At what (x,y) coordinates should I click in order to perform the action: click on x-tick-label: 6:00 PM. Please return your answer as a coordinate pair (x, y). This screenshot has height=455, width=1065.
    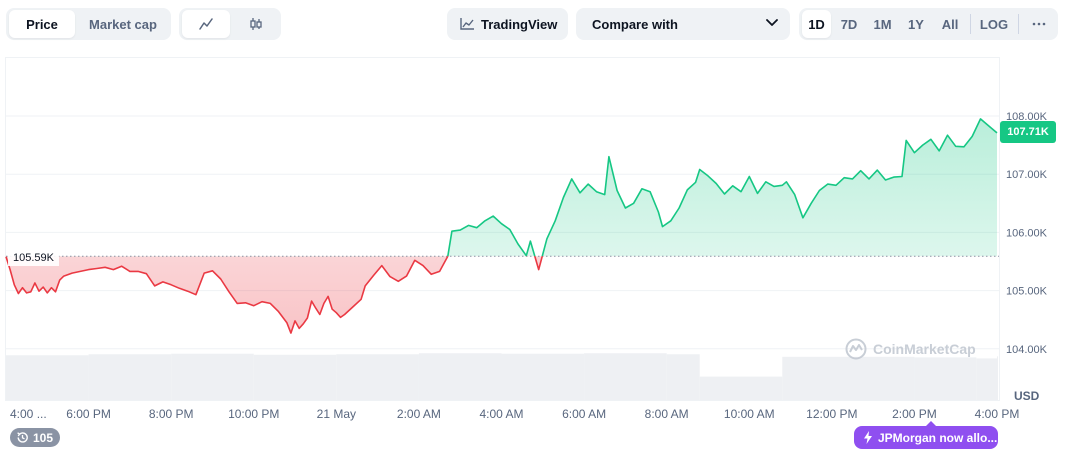
    Looking at the image, I should click on (88, 414).